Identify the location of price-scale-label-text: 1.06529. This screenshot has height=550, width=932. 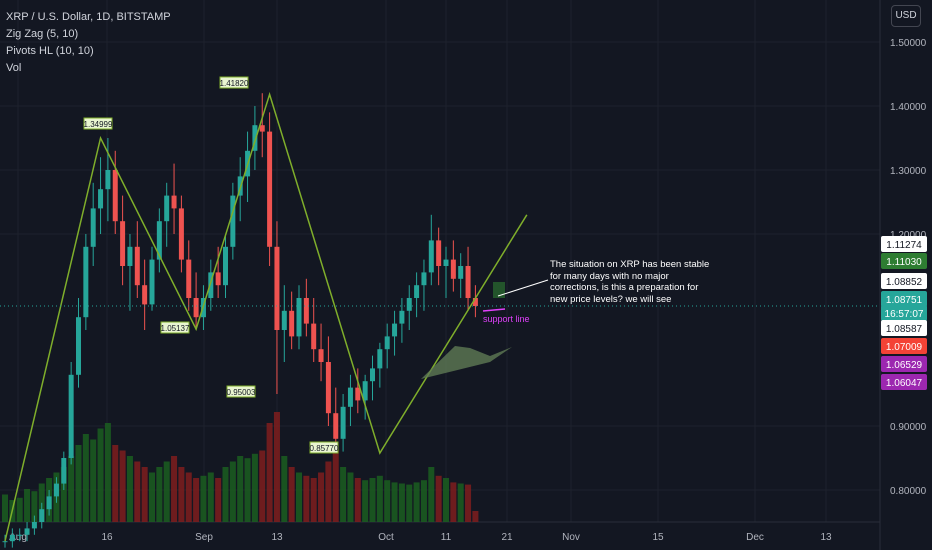
(904, 365).